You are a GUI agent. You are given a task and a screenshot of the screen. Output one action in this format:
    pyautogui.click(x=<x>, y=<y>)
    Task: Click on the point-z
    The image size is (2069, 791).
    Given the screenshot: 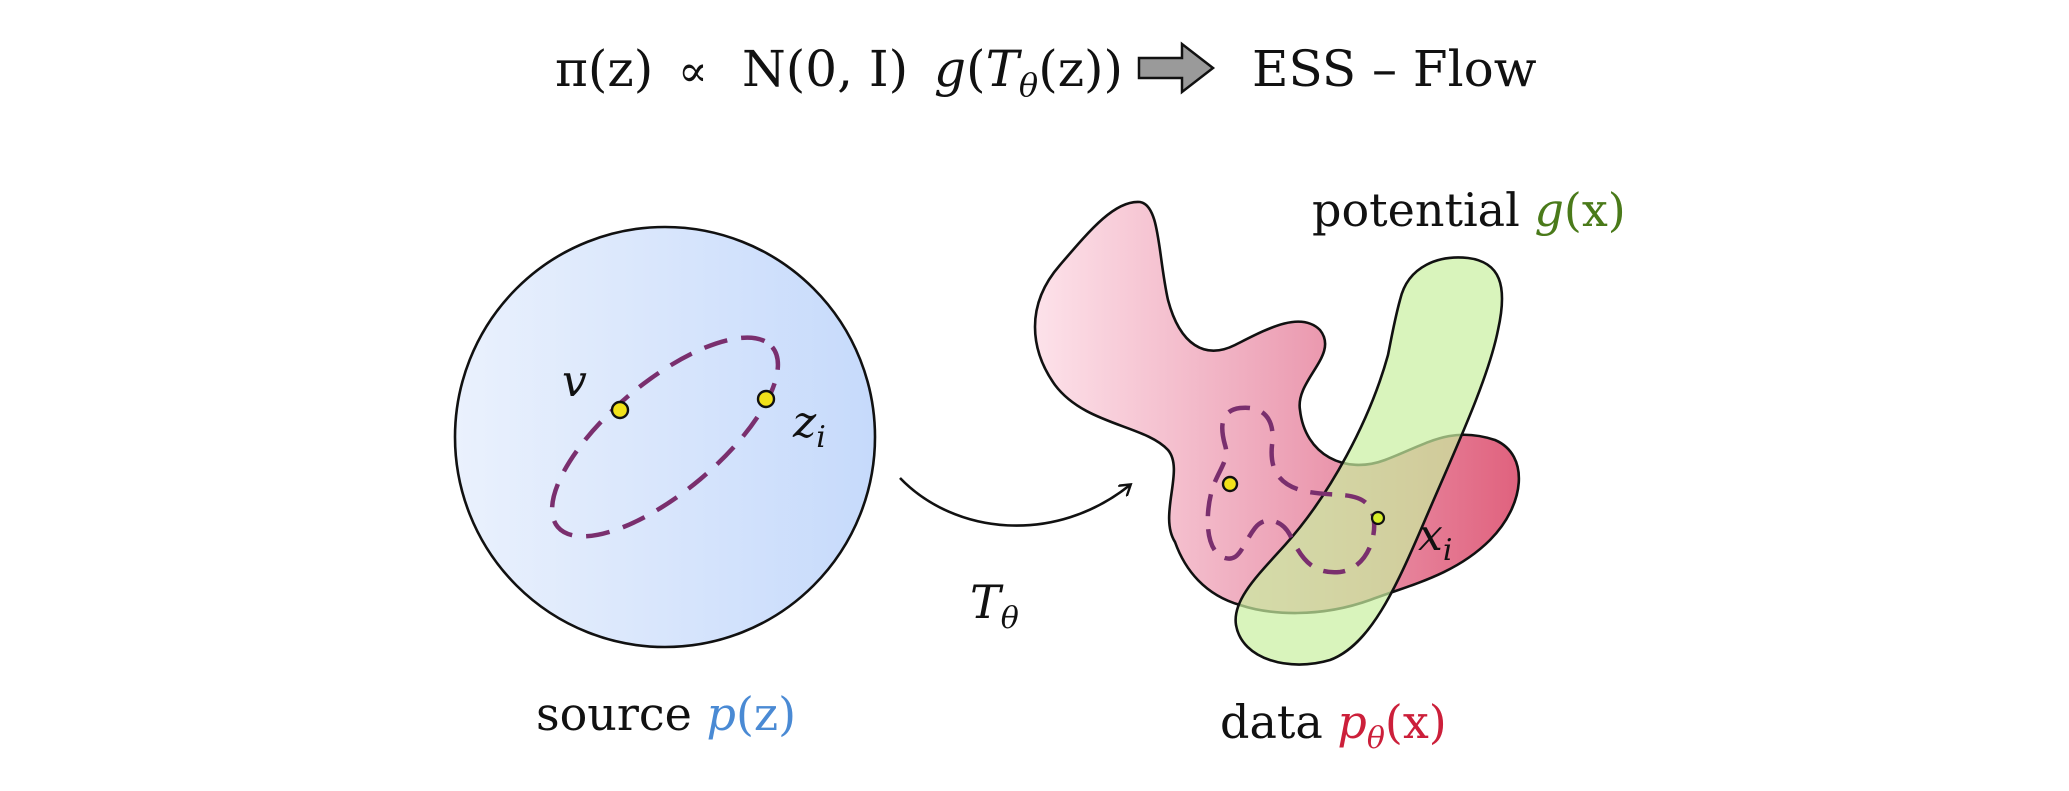 What is the action you would take?
    pyautogui.click(x=766, y=399)
    